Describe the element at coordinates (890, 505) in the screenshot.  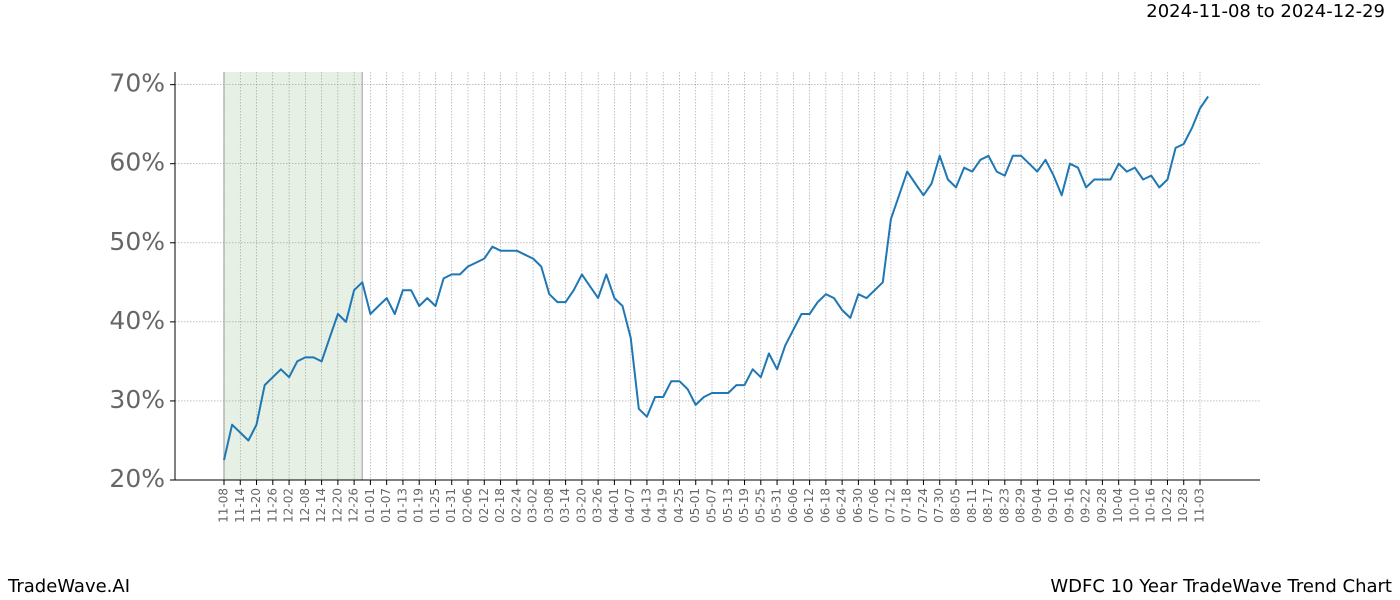
I see `x-tick-label: 07-12` at that location.